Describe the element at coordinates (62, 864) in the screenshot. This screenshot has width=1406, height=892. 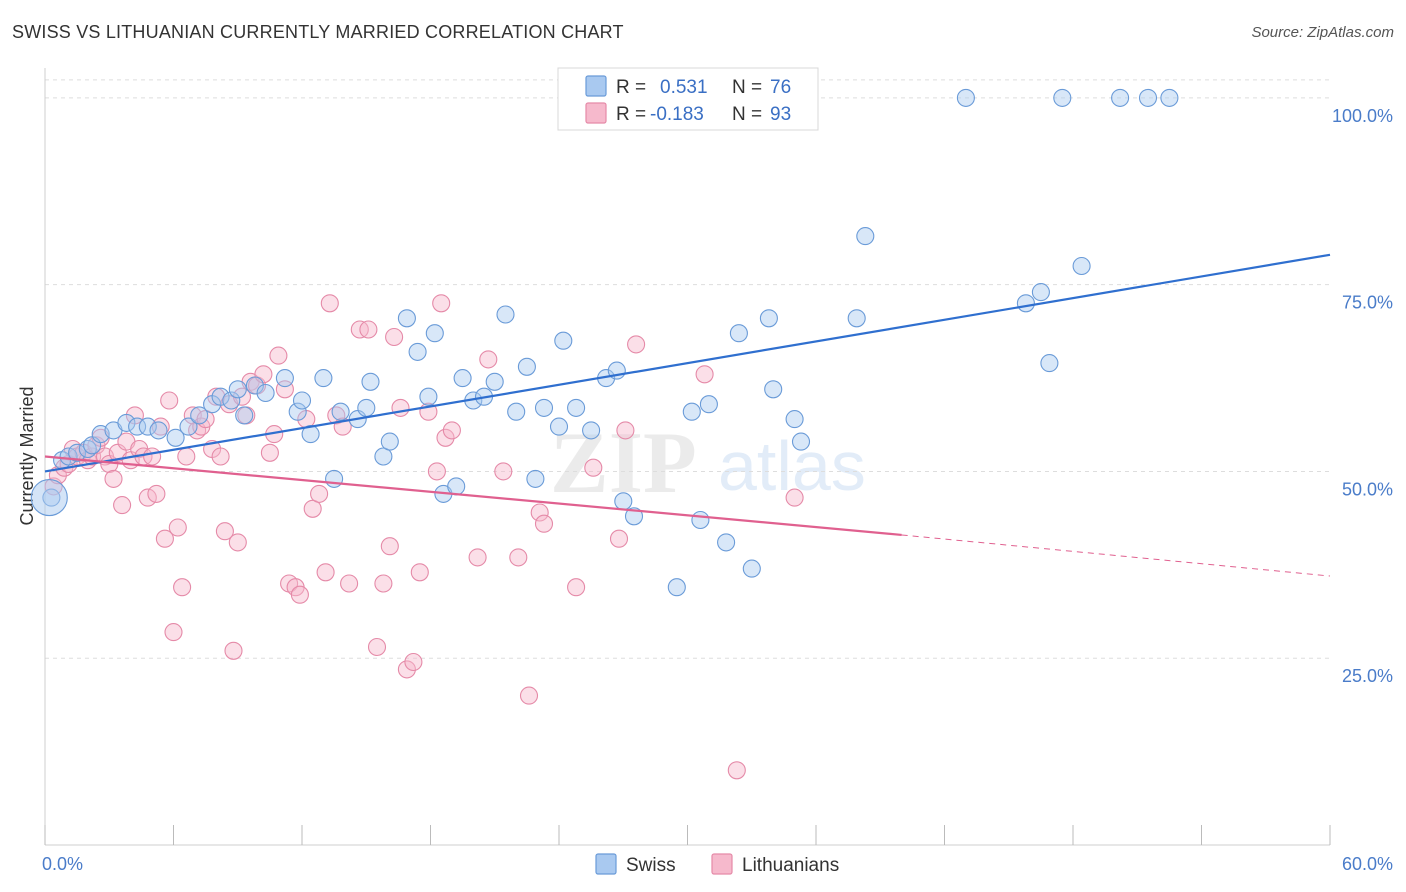
I see `x-tick-label-min: 0.0%` at that location.